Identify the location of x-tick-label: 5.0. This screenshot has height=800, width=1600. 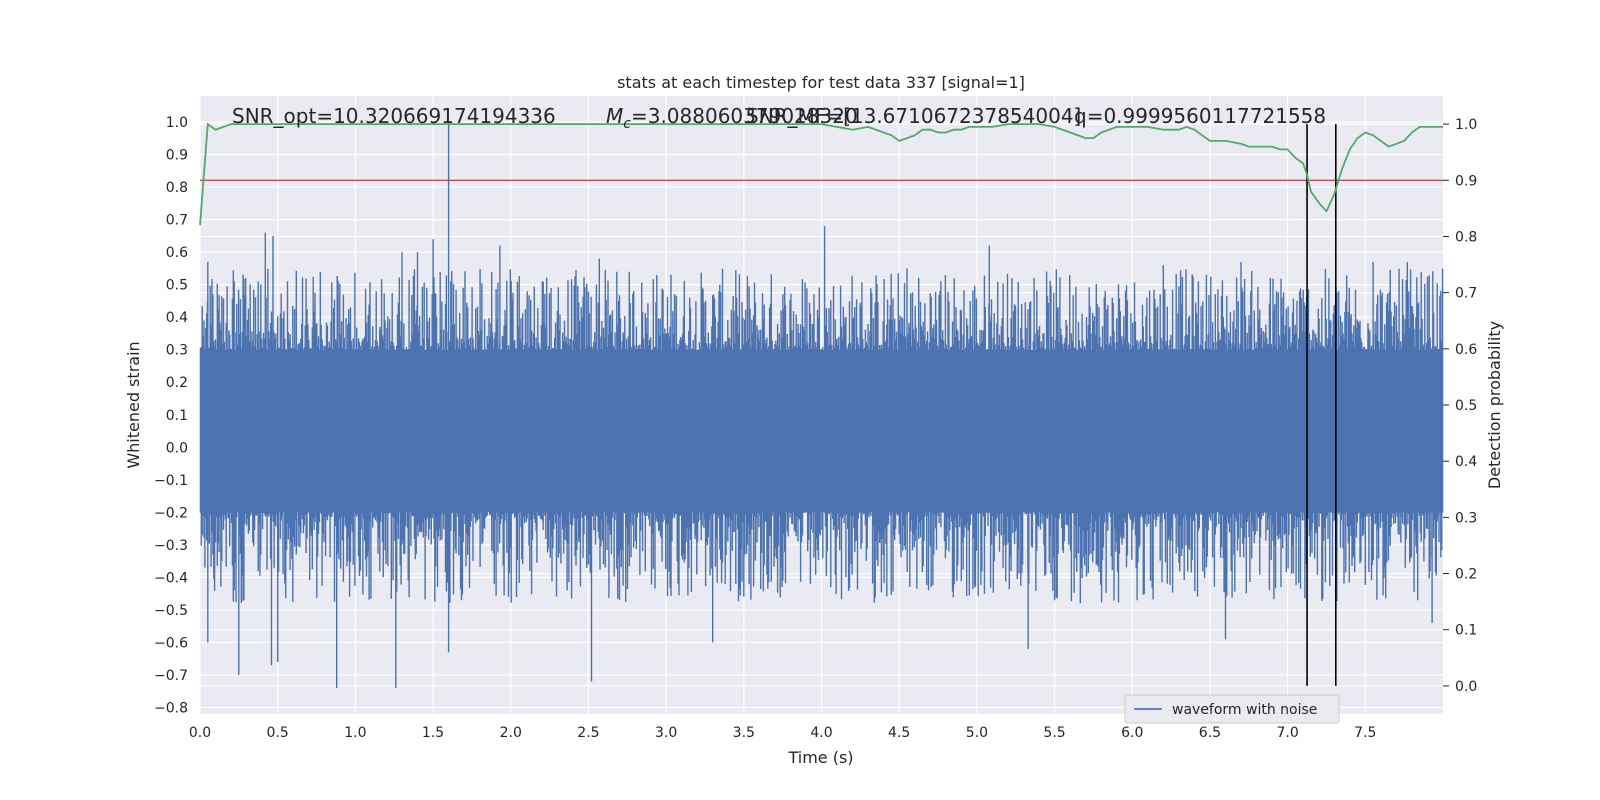
(977, 733).